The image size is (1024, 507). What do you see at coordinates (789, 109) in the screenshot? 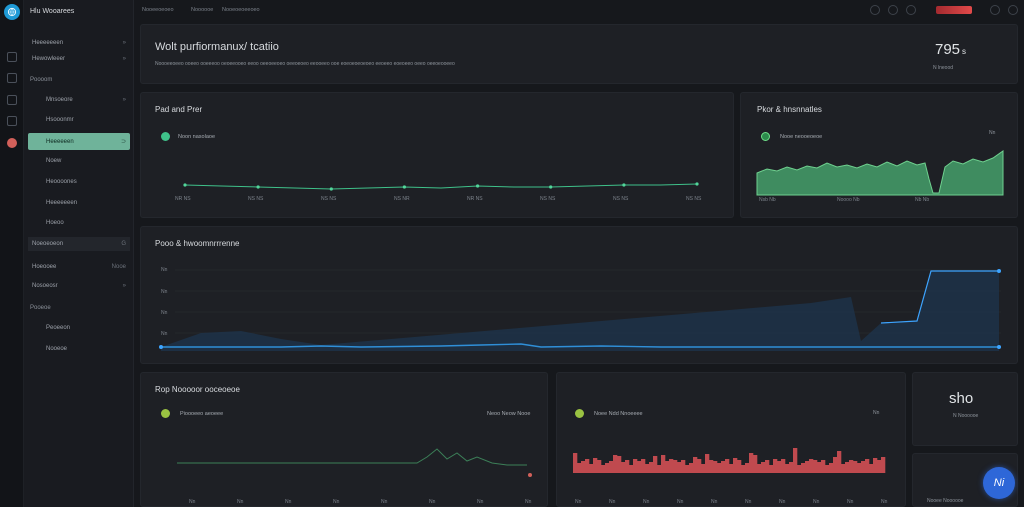
I see `panel-title: Pkor & hnsnnatles` at bounding box center [789, 109].